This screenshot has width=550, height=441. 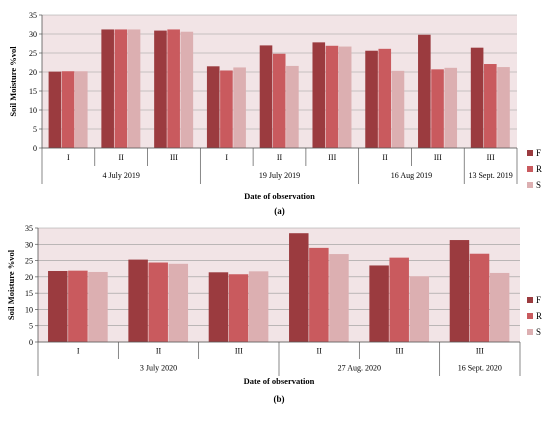 What do you see at coordinates (359, 368) in the screenshot?
I see `group-label: 27 Aug. 2020` at bounding box center [359, 368].